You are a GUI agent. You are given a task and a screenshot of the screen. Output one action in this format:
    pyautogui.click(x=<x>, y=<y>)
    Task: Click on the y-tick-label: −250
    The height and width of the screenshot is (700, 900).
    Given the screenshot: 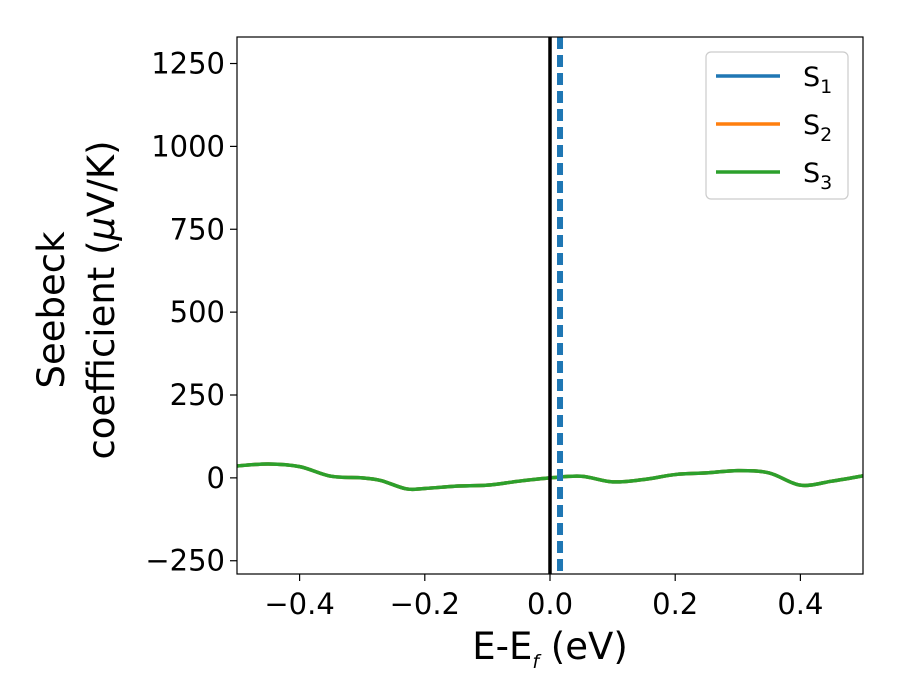 What is the action you would take?
    pyautogui.click(x=185, y=561)
    